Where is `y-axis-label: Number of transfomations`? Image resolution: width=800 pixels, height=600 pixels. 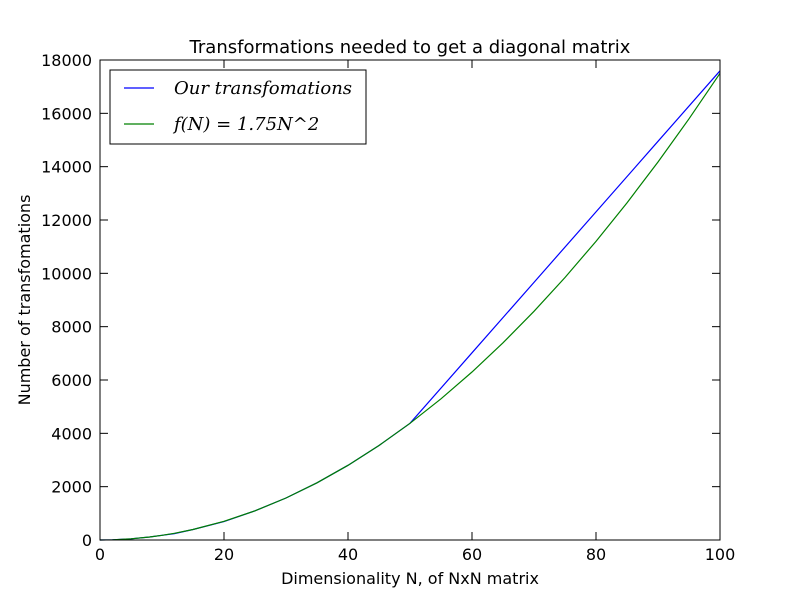 y-axis-label: Number of transfomations is located at coordinates (24, 300).